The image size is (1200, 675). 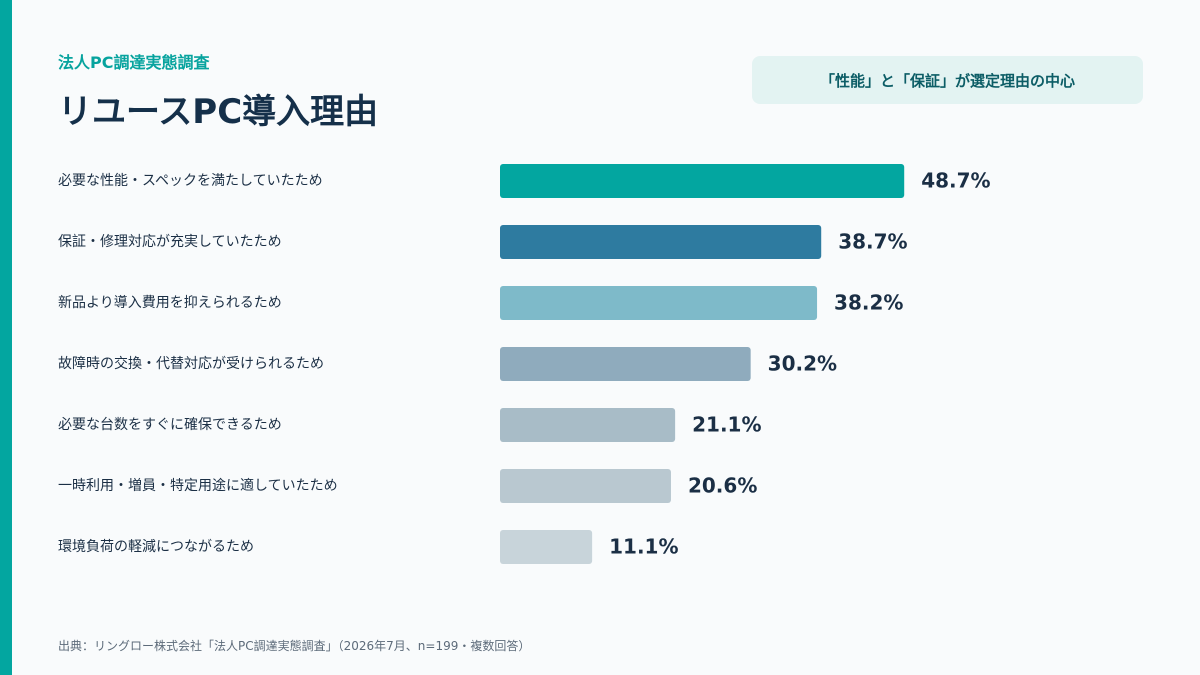 What do you see at coordinates (955, 181) in the screenshot?
I see `value-label: 48.7%` at bounding box center [955, 181].